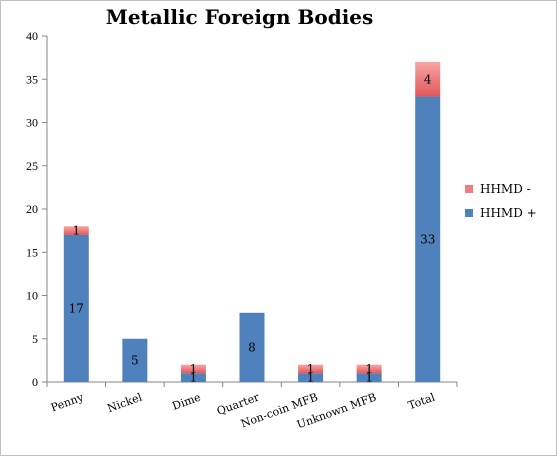 This screenshot has height=456, width=557. I want to click on legend-label-hhmd-neg: HHMD -, so click(505, 189).